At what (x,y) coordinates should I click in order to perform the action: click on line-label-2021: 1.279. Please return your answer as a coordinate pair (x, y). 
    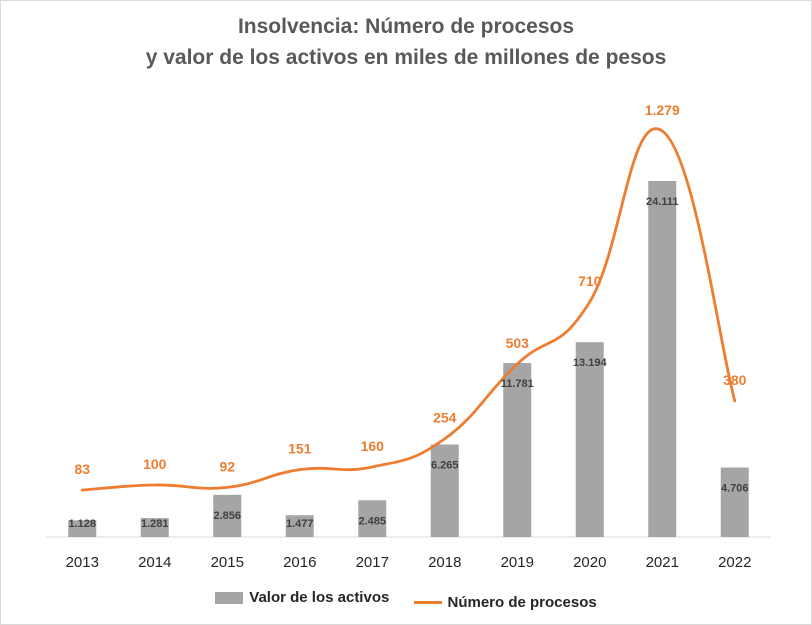
    Looking at the image, I should click on (662, 110).